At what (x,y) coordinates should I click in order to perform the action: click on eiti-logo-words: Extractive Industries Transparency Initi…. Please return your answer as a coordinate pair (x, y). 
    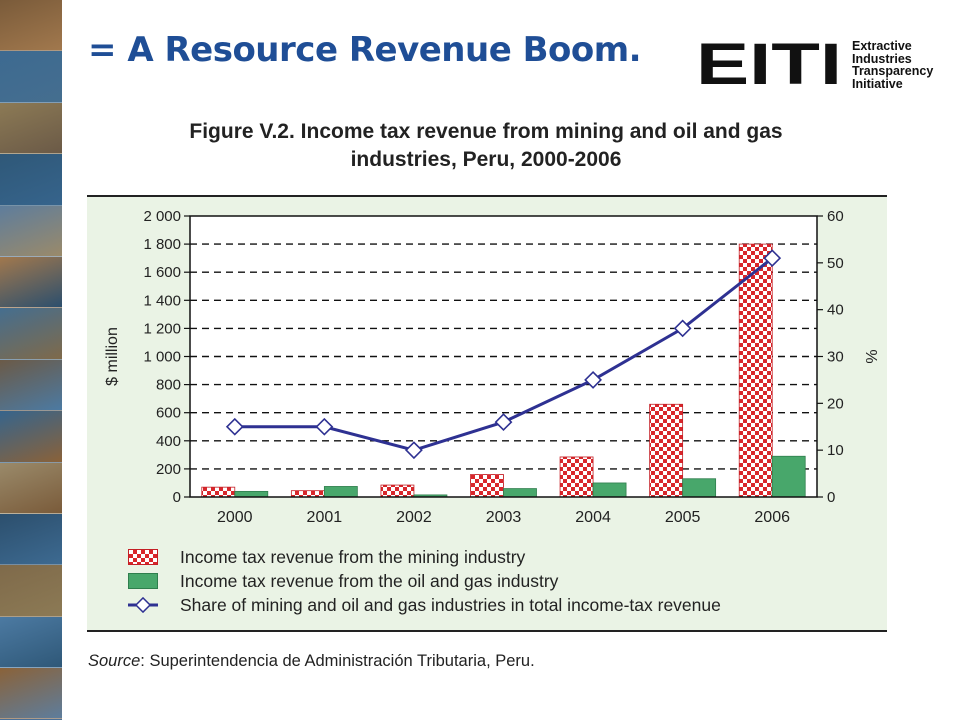
    Looking at the image, I should click on (892, 65).